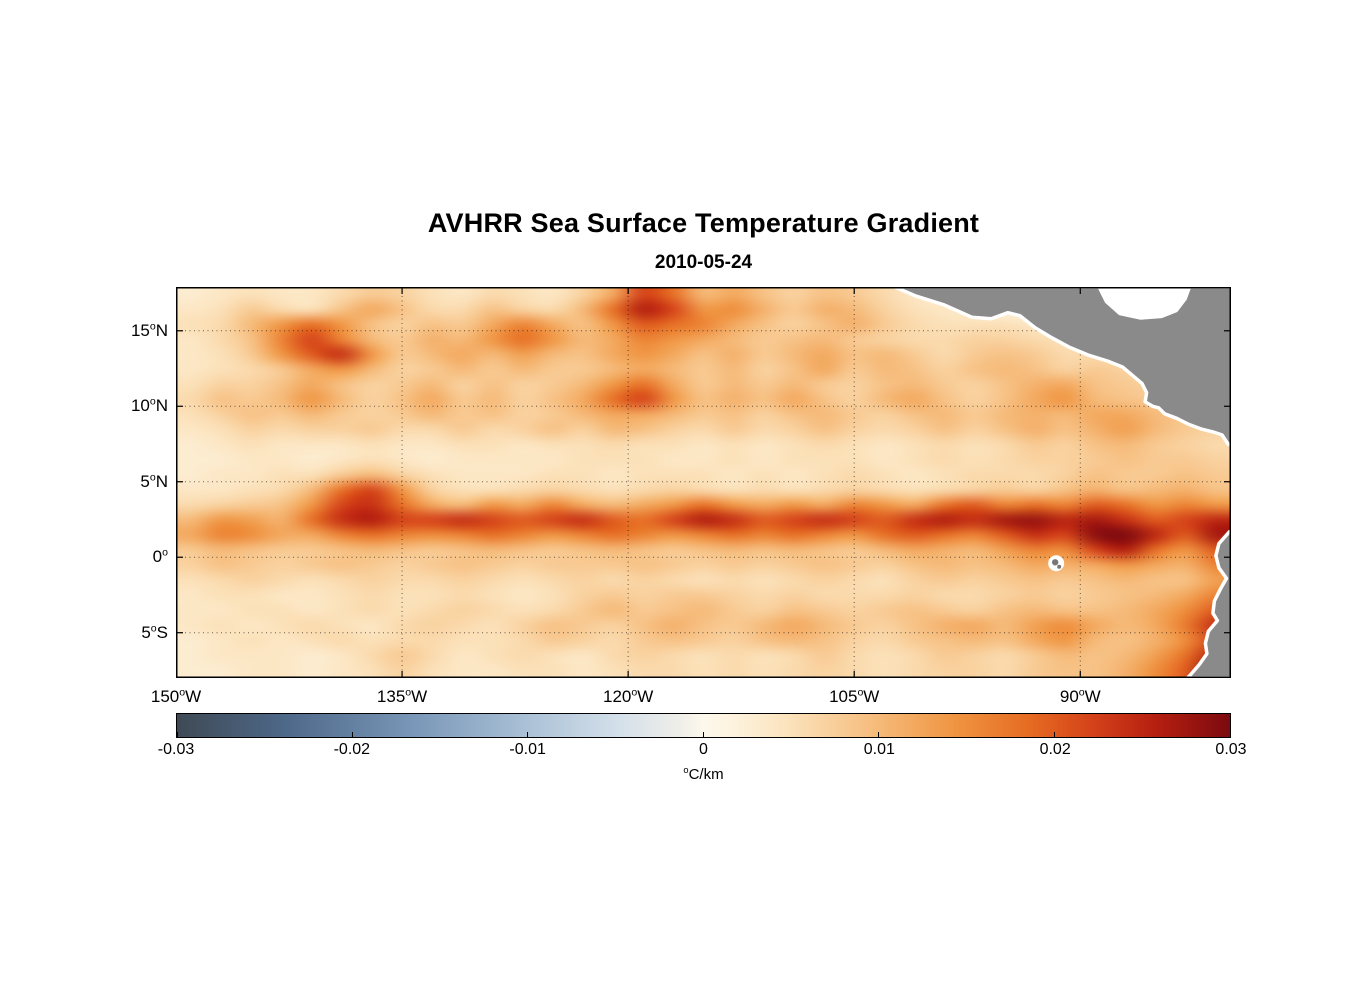  Describe the element at coordinates (703, 749) in the screenshot. I see `colorbar-tick-label: 0` at that location.